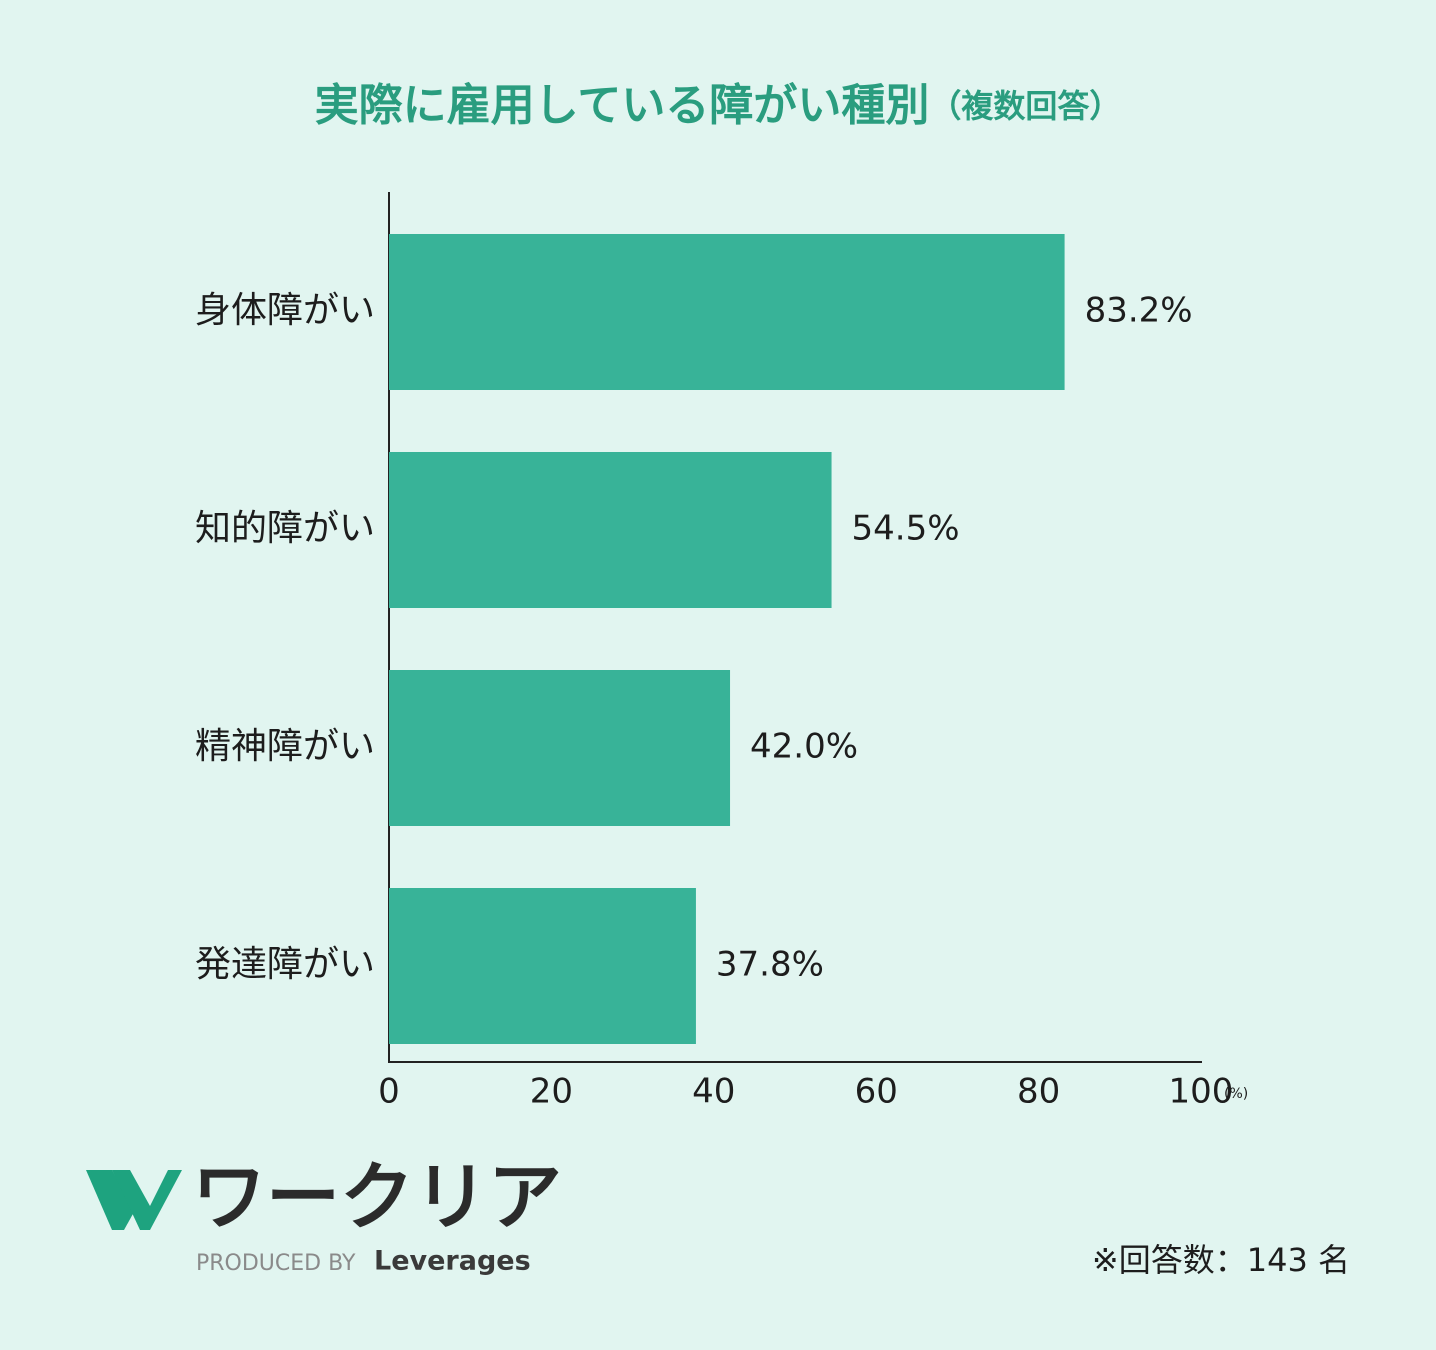  I want to click on title-main: 実際に雇用している障がい種別, so click(622, 105).